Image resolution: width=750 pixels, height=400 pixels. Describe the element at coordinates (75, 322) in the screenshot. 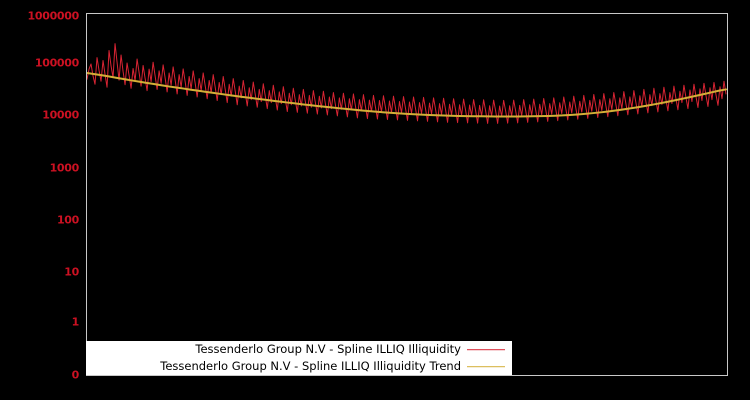

I see `y-tick-label: 1` at that location.